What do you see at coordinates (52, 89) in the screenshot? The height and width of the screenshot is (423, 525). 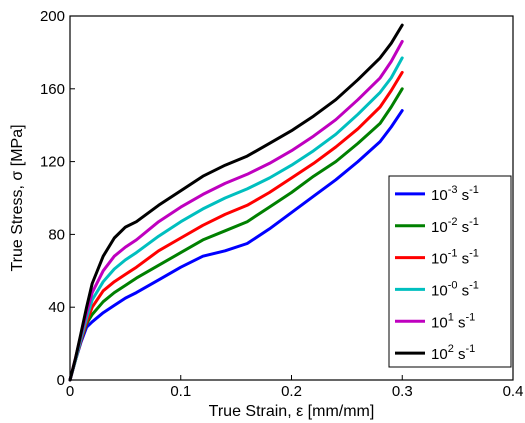 I see `y-tick-label: 160` at bounding box center [52, 89].